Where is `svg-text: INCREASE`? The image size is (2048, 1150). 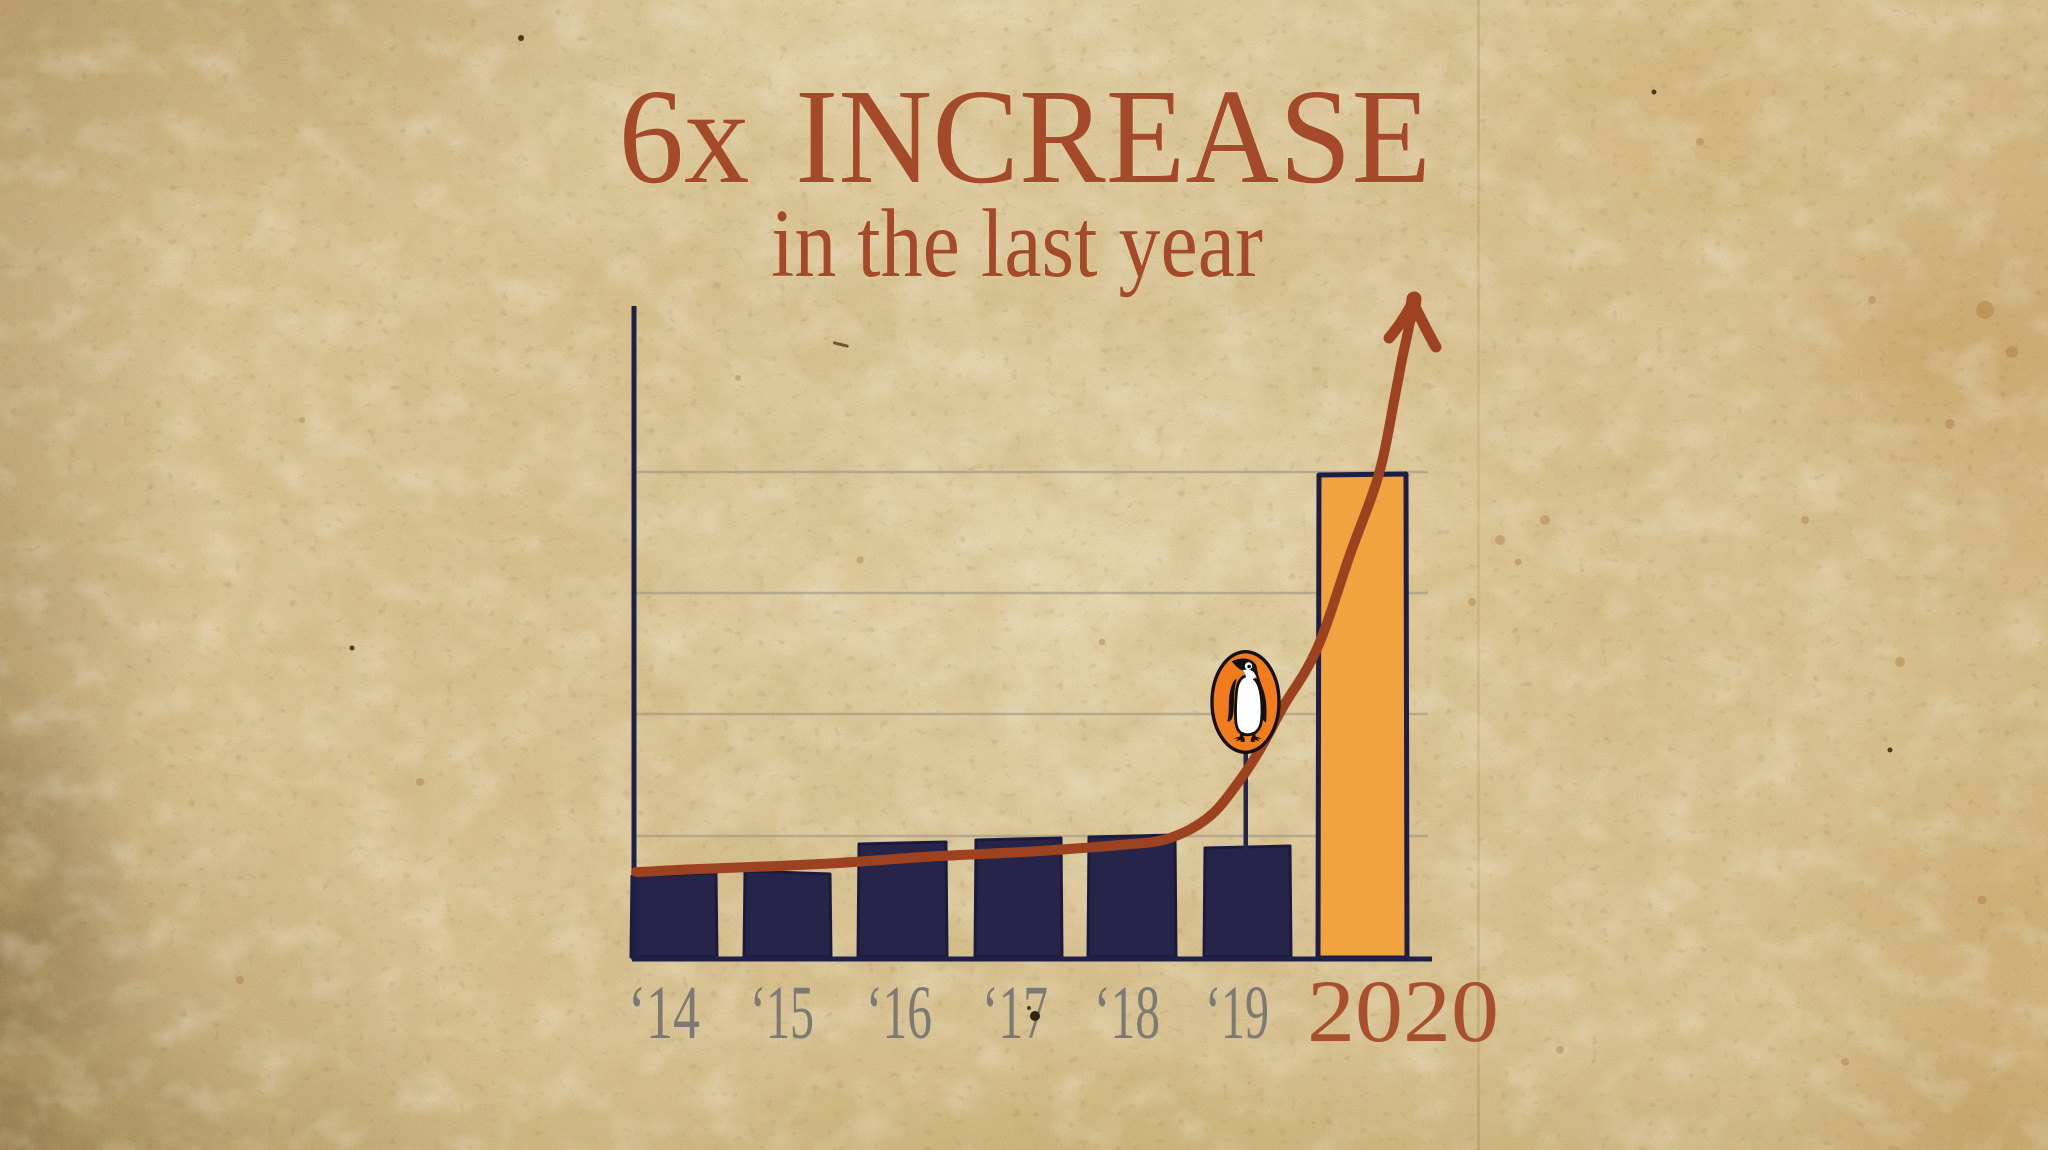 svg-text: INCREASE is located at coordinates (1113, 137).